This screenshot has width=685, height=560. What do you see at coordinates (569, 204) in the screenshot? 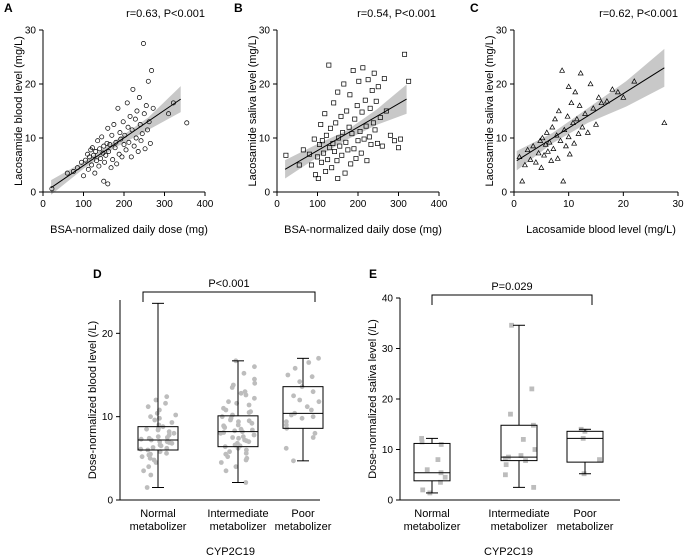
I see `x-tick-label: 10` at bounding box center [569, 204].